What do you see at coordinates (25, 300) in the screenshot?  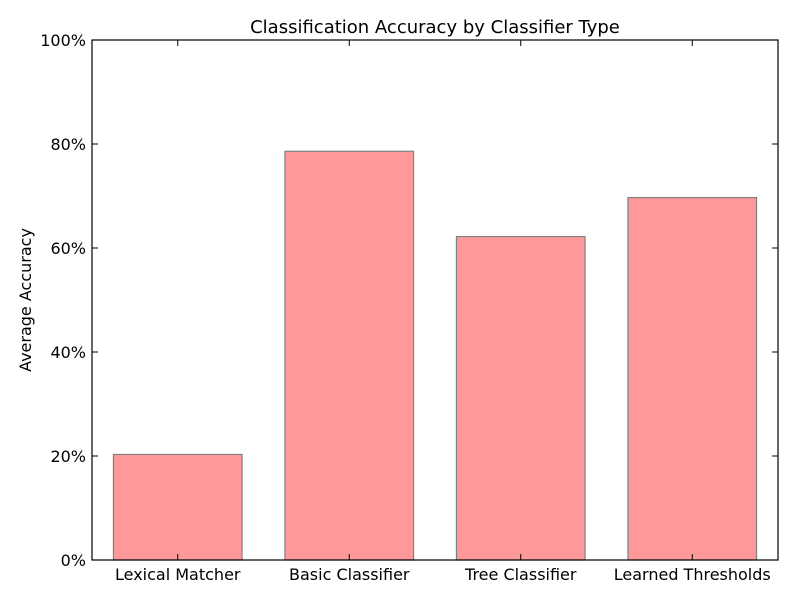 I see `y-axis-label: Average Accuracy` at bounding box center [25, 300].